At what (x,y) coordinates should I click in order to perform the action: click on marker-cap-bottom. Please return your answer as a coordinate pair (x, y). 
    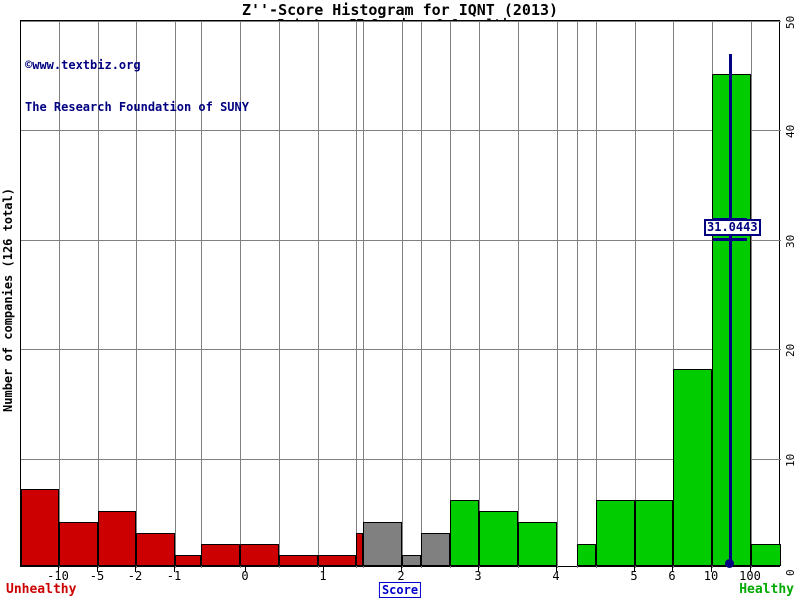
    Looking at the image, I should click on (730, 240).